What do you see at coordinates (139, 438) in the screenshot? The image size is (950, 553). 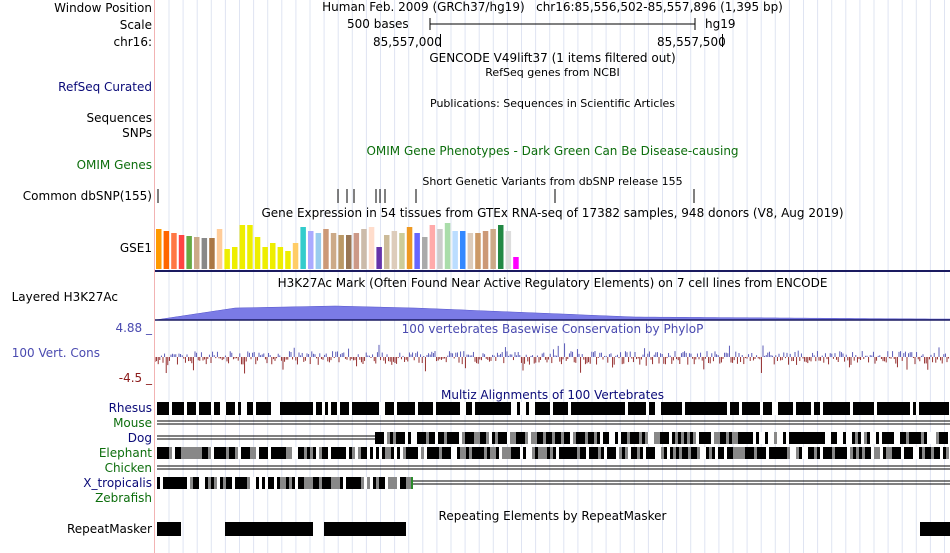 I see `species-dog: Dog` at bounding box center [139, 438].